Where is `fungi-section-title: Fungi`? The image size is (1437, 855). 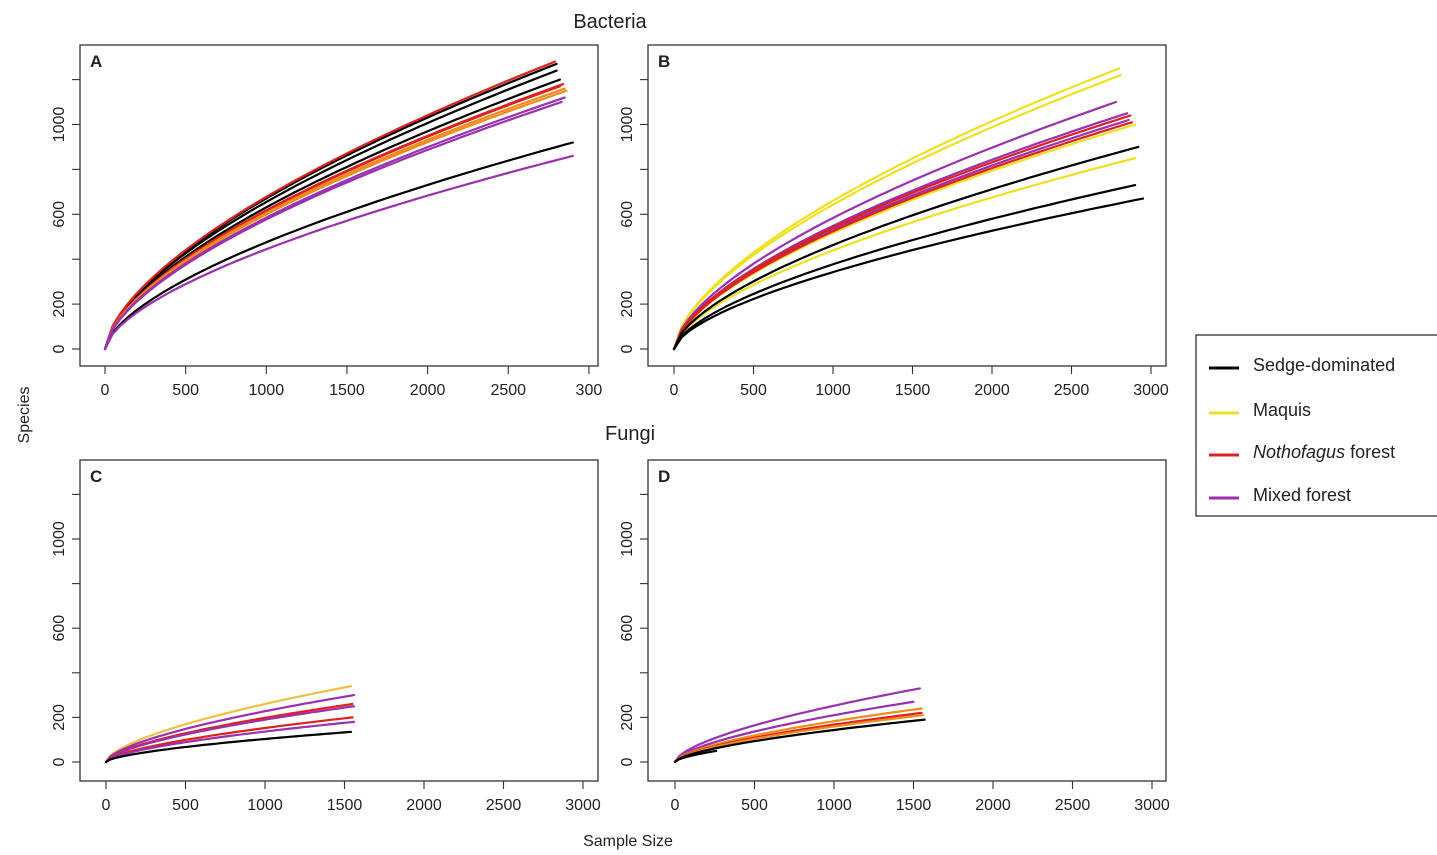
fungi-section-title: Fungi is located at coordinates (630, 434).